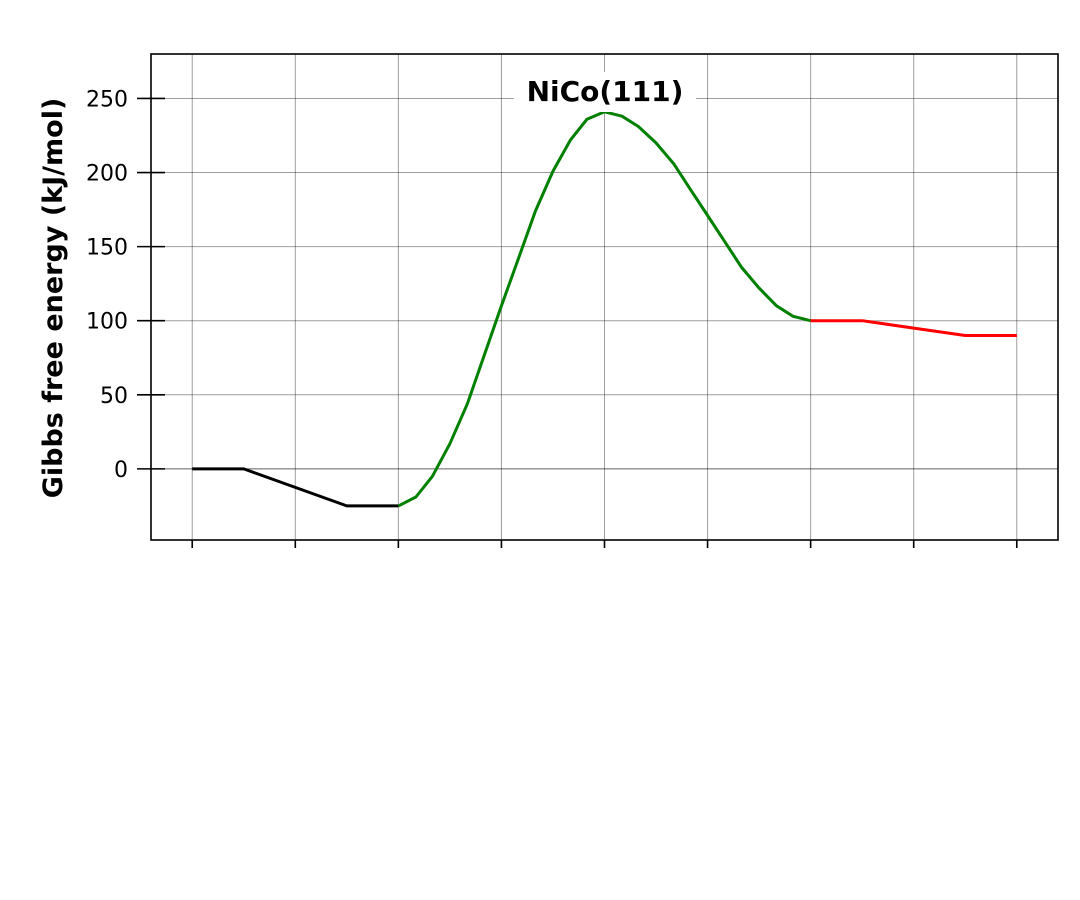 The height and width of the screenshot is (900, 1080). I want to click on chart-title-group: NiCo(111), so click(605, 92).